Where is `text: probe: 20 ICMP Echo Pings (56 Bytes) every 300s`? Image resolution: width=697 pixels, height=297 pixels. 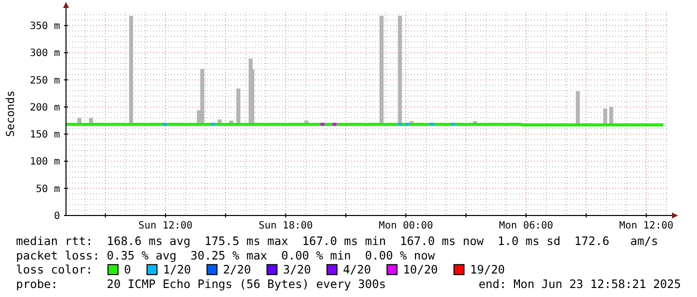
text: probe: 20 ICMP Echo Pings (56 Bytes) every 300s is located at coordinates (201, 283).